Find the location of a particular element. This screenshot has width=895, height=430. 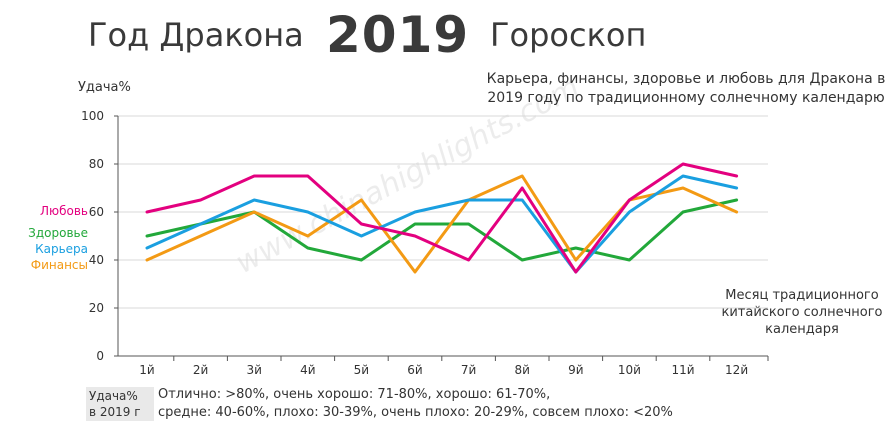

x-tick-label: 10й is located at coordinates (629, 370).